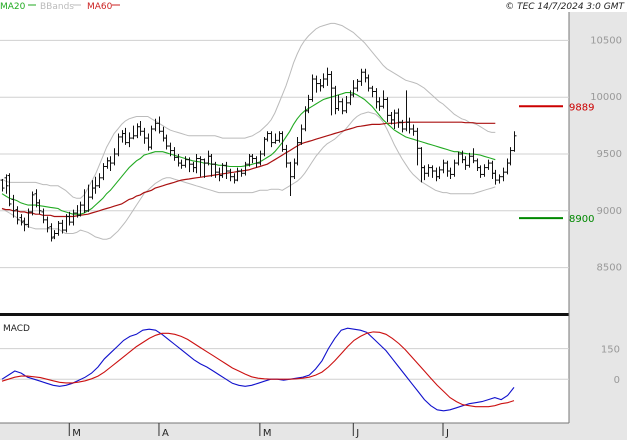 The height and width of the screenshot is (444, 627). Describe the element at coordinates (606, 154) in the screenshot. I see `y-tick-labels: 10500 10000 9500 9000 8500` at that location.